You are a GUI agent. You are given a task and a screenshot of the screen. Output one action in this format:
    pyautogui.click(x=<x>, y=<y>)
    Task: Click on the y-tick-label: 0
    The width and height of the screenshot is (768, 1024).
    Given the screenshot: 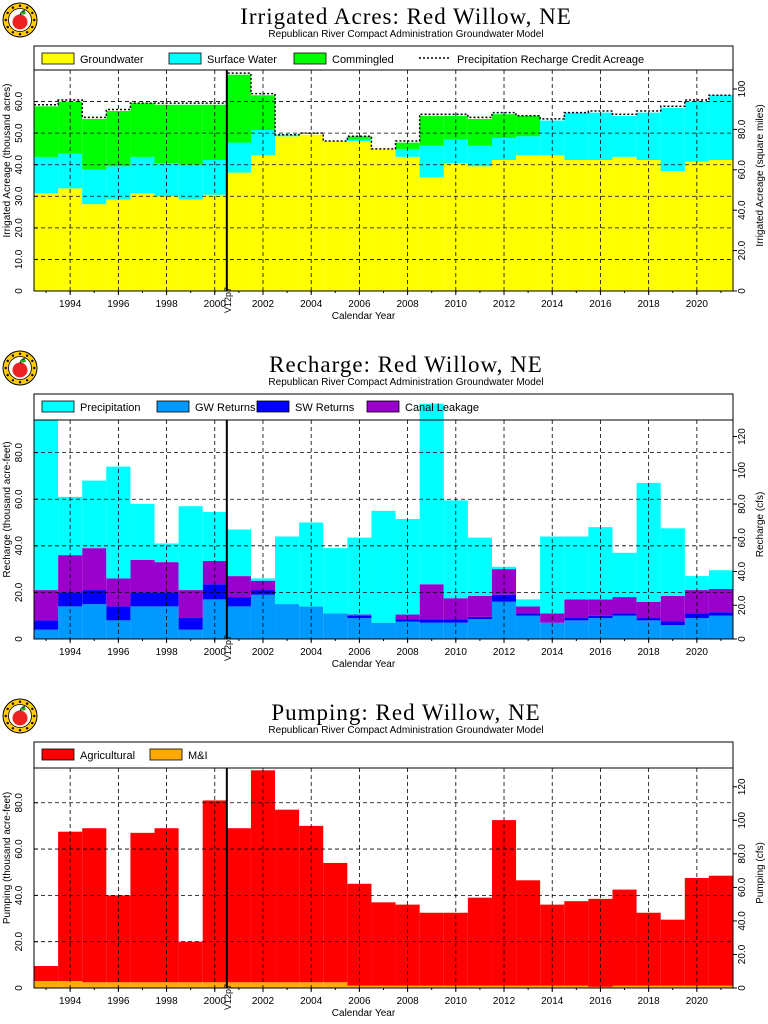 What is the action you would take?
    pyautogui.click(x=19, y=988)
    